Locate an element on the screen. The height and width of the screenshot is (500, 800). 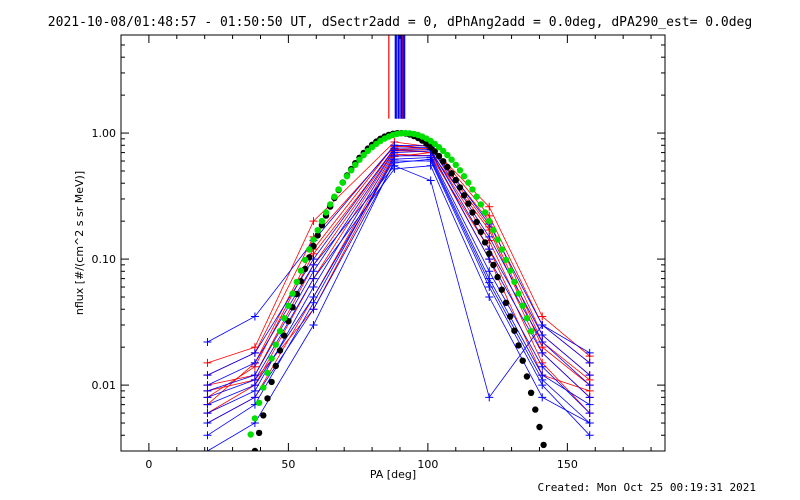
x-tick-label: 150 is located at coordinates (567, 464).